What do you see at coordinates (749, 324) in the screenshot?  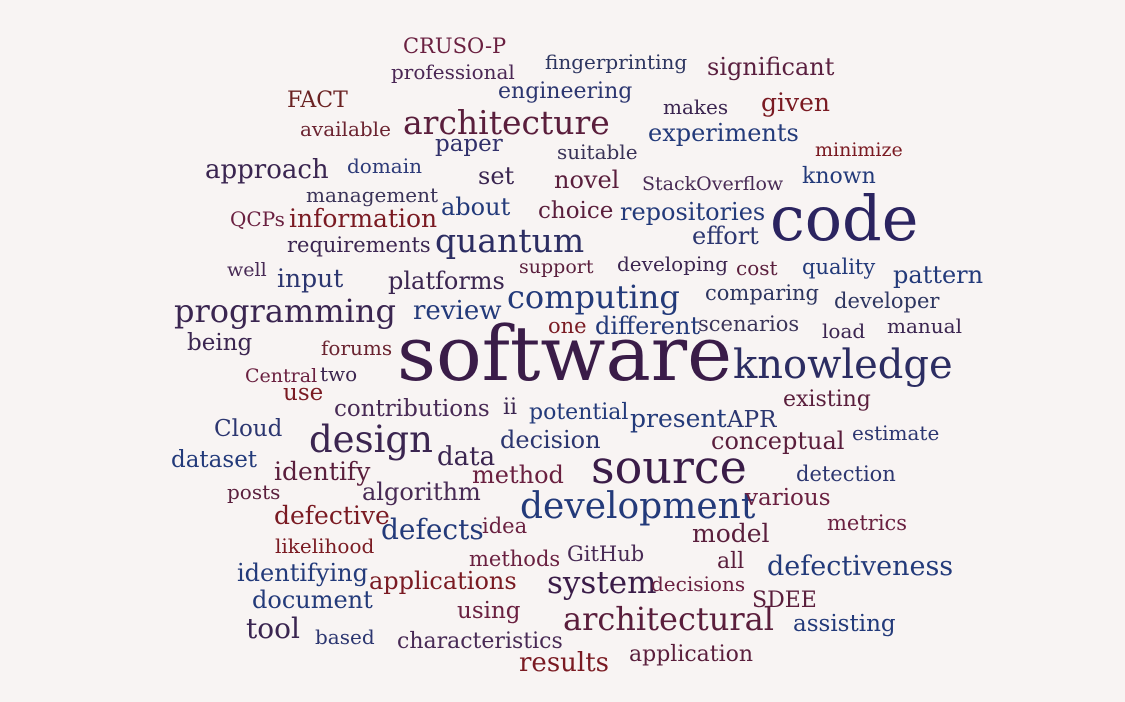 I see `word-scenarios: scenarios` at bounding box center [749, 324].